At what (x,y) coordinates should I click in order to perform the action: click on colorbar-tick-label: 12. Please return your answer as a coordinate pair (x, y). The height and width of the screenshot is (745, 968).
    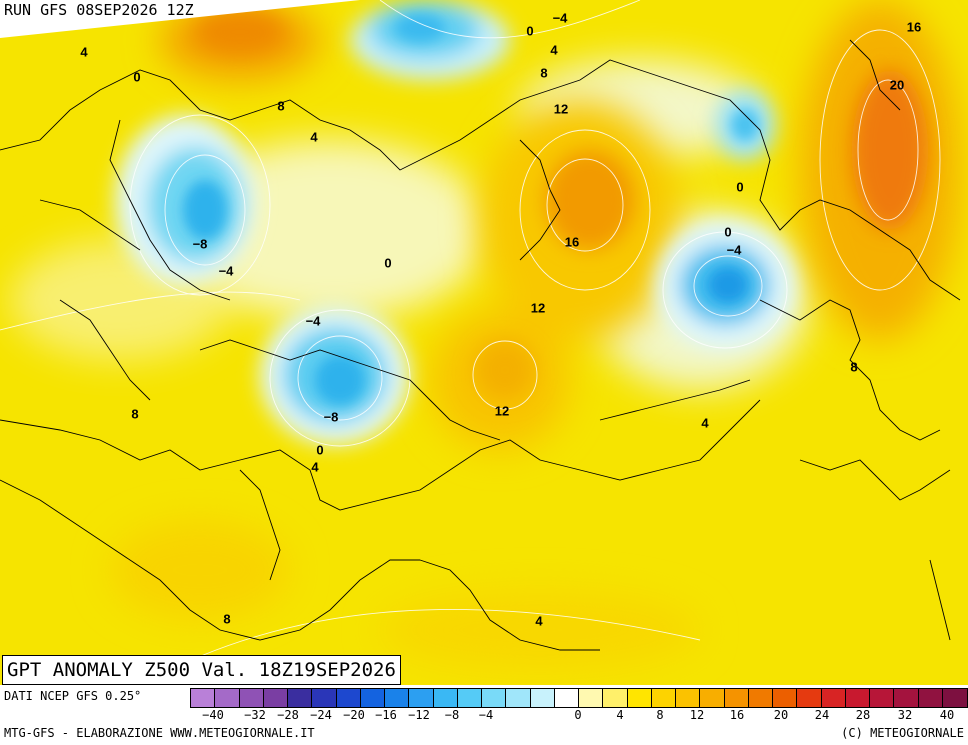
    Looking at the image, I should click on (697, 715).